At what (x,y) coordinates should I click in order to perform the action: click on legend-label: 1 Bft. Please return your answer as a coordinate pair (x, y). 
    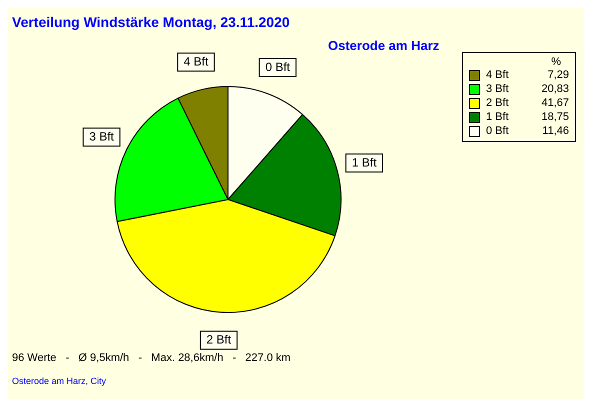
    Looking at the image, I should click on (498, 117).